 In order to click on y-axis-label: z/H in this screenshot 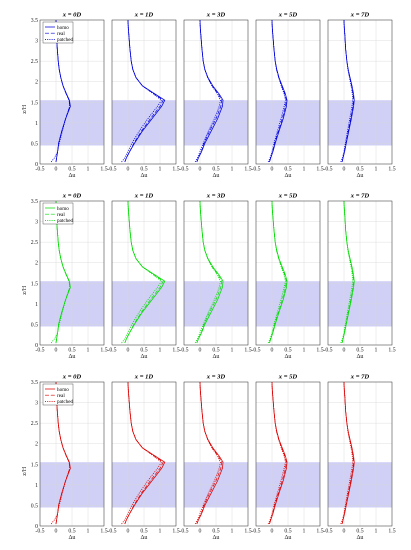, I will do `click(24, 108)`.